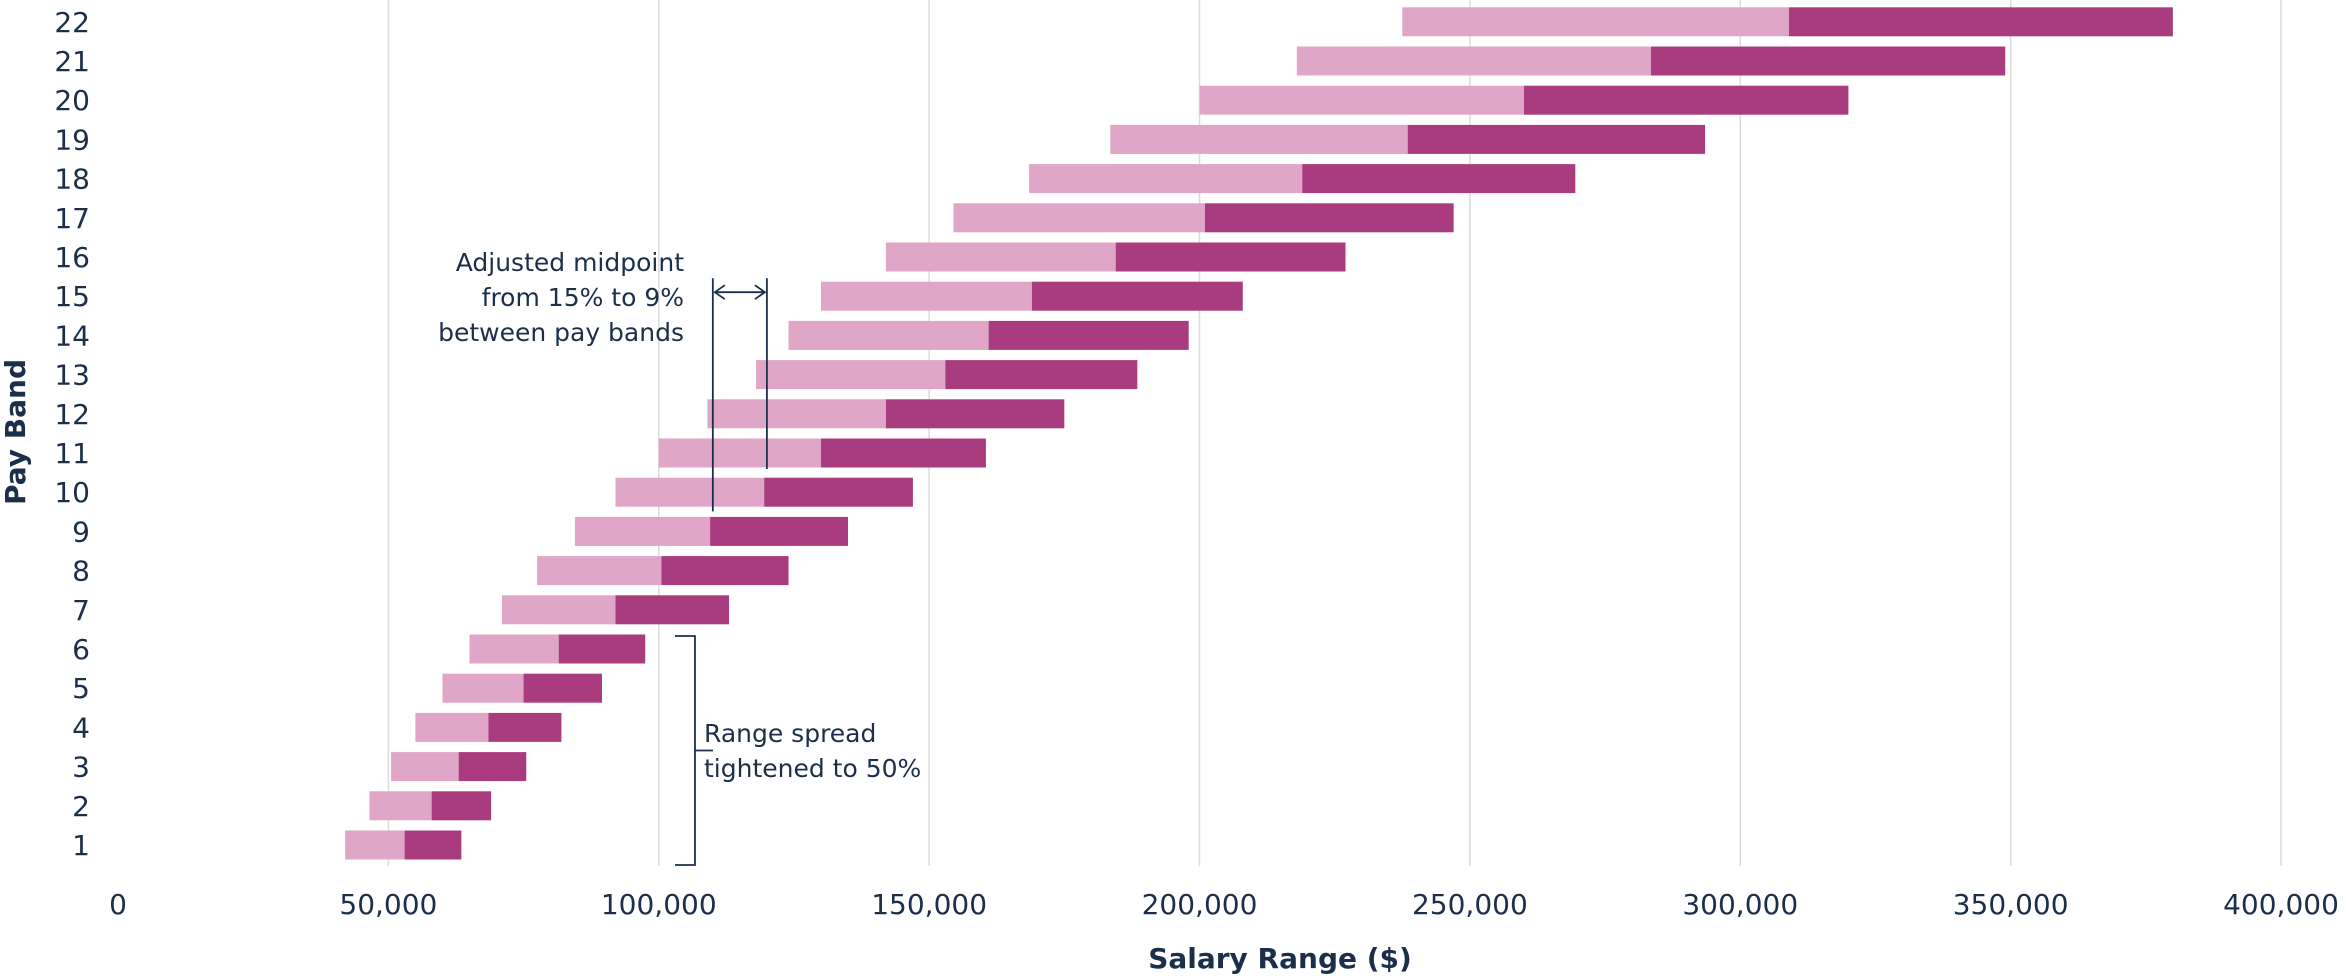 The image size is (2346, 976). What do you see at coordinates (583, 297) in the screenshot?
I see `annotation-text-line: from 15% to 9%` at bounding box center [583, 297].